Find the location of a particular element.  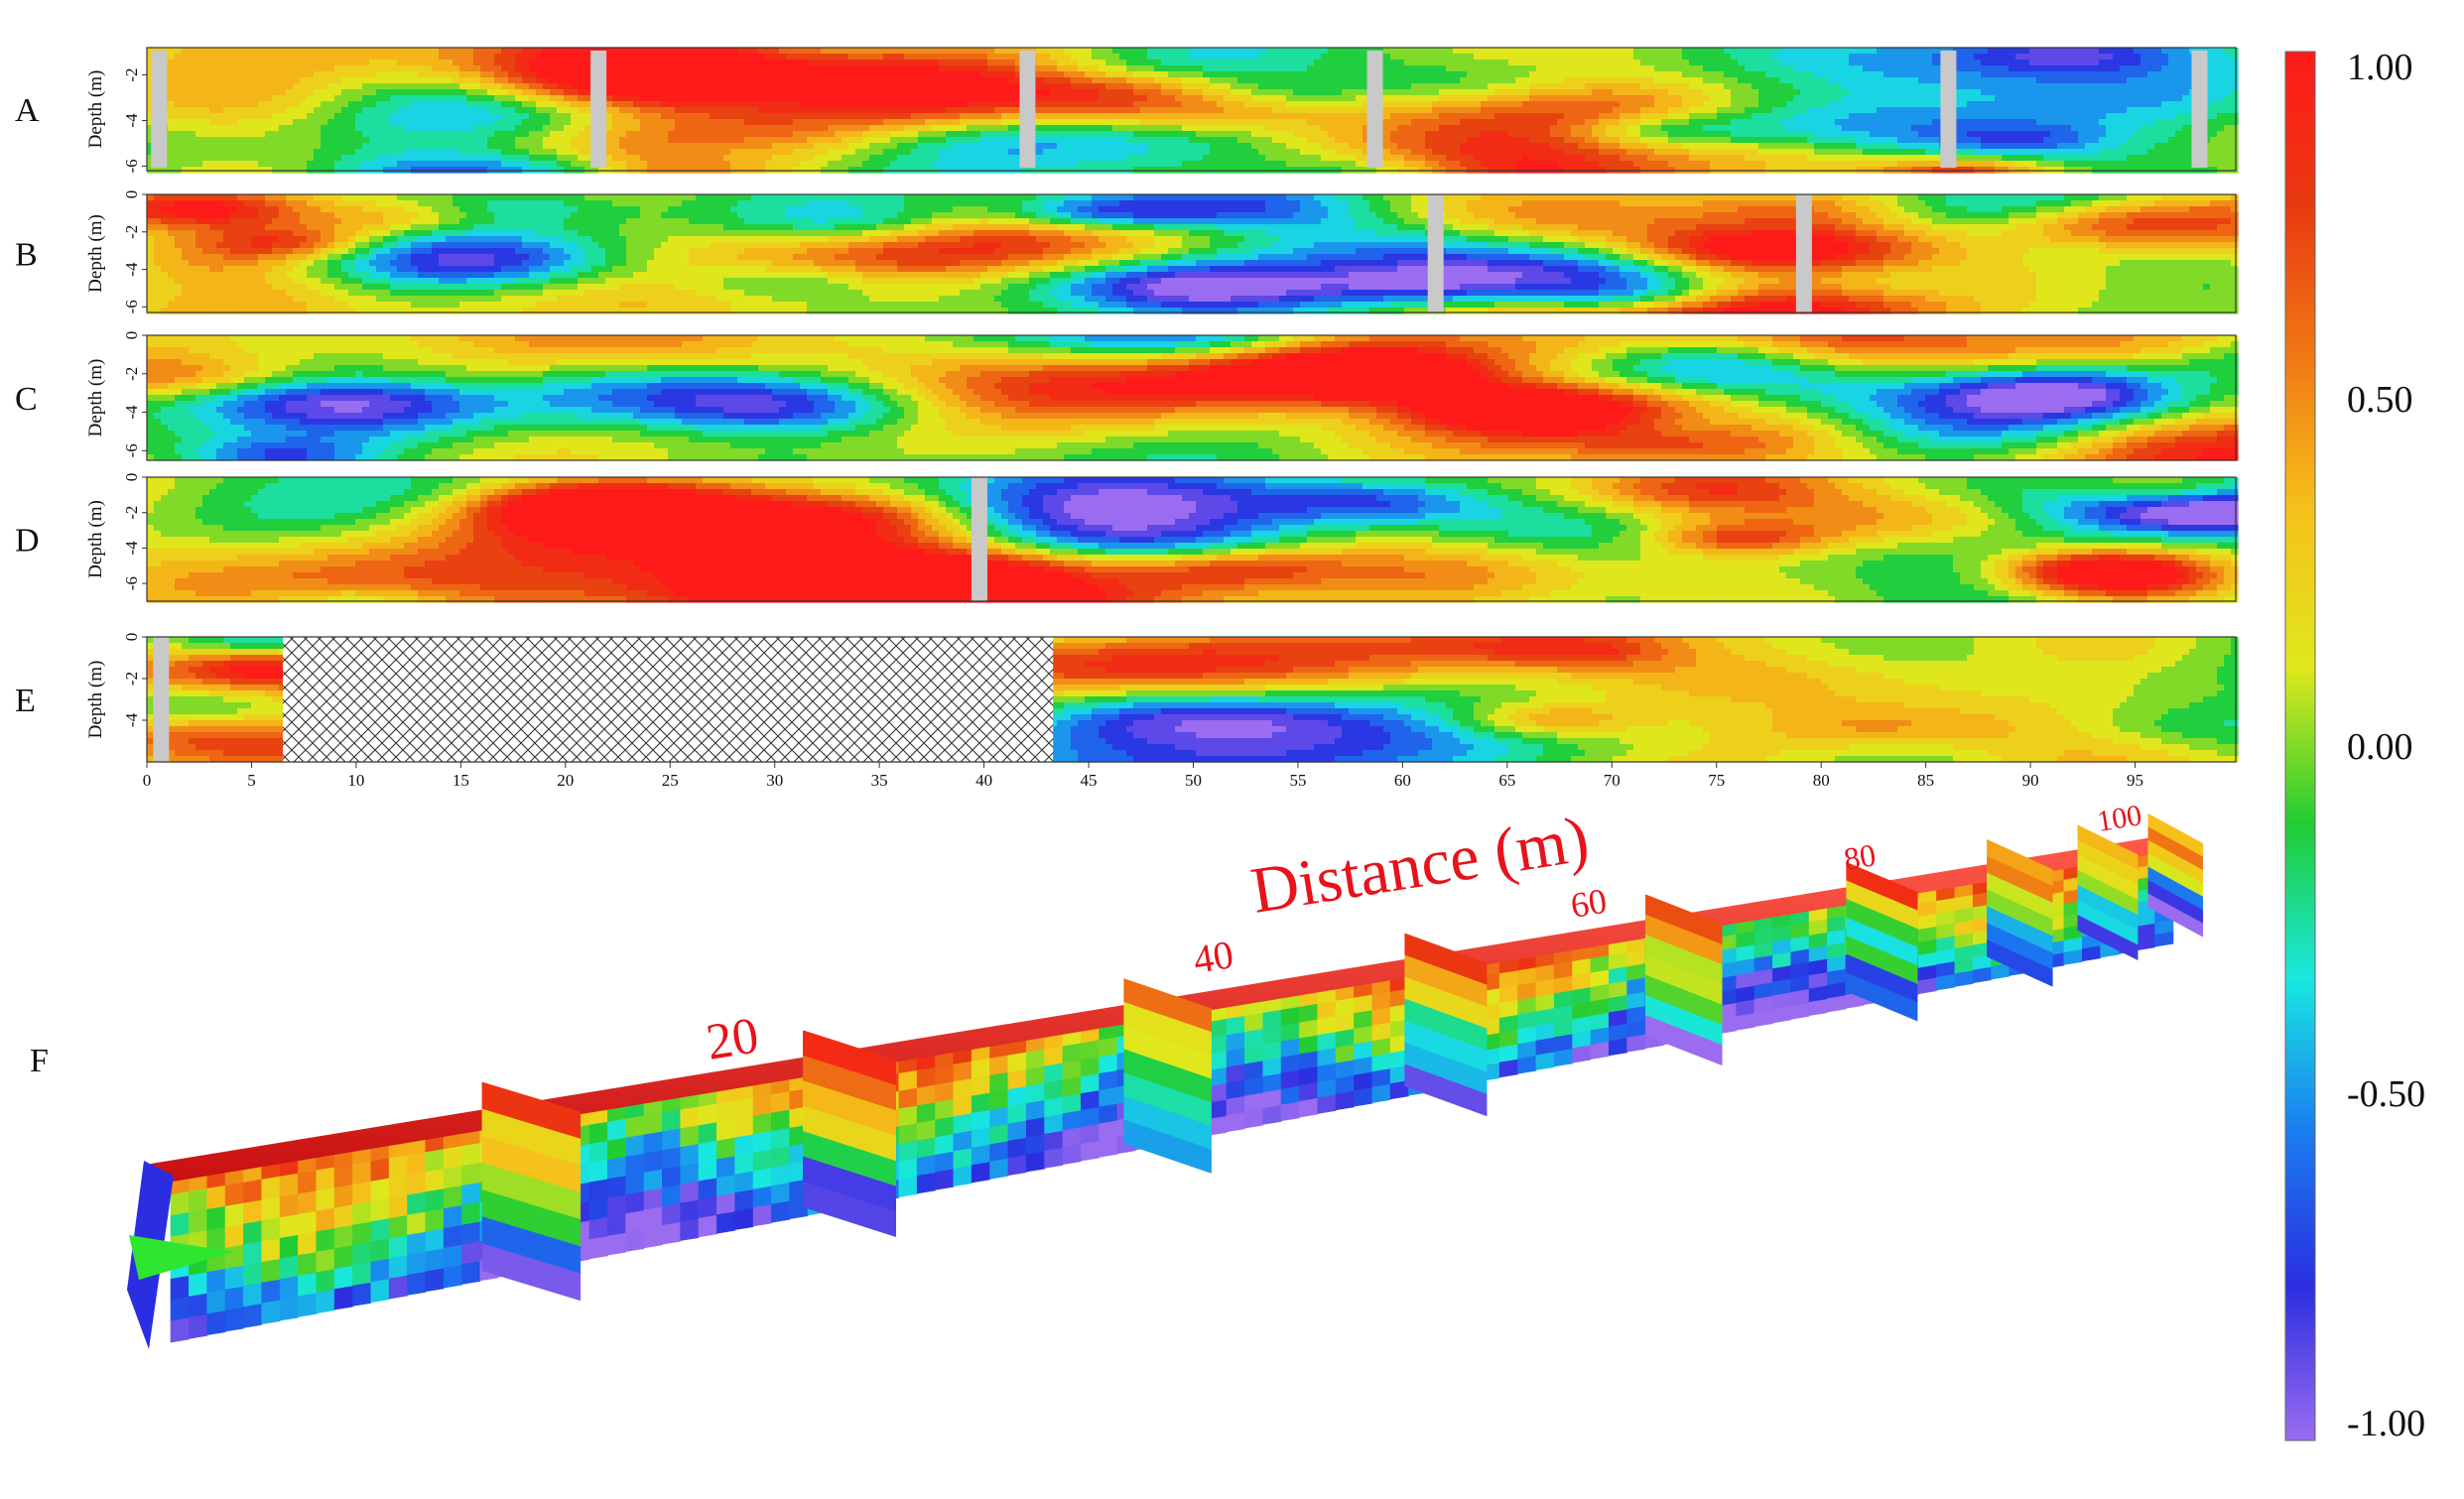

x-tick-label: 40 is located at coordinates (983, 781).